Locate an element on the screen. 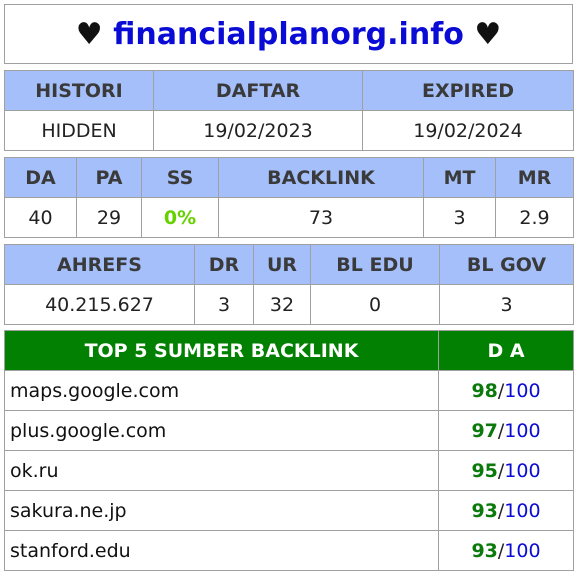  header-histori: HISTORI is located at coordinates (79, 90).